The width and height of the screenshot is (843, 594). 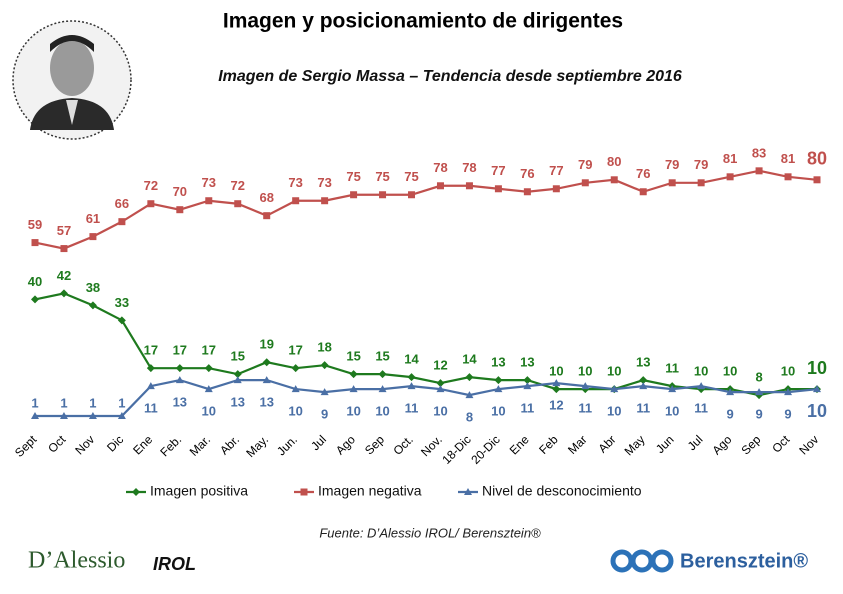 I want to click on x-tick-label: May., so click(x=257, y=446).